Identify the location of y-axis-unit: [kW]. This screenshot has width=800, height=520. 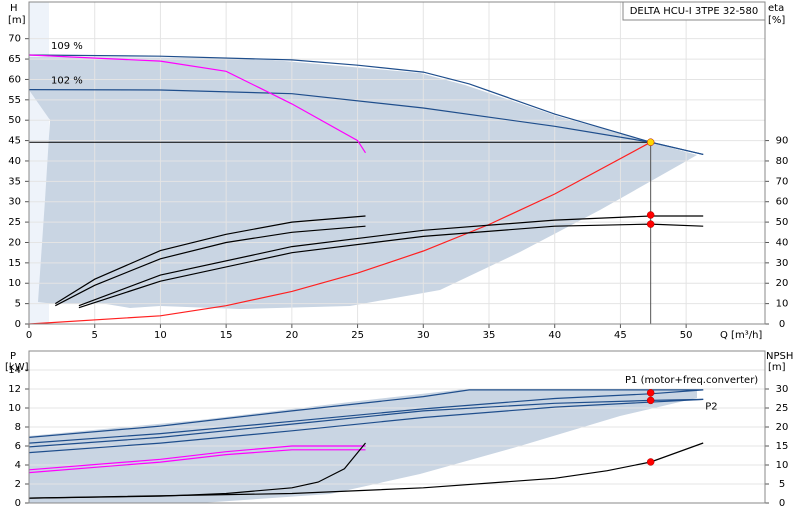
(17, 367).